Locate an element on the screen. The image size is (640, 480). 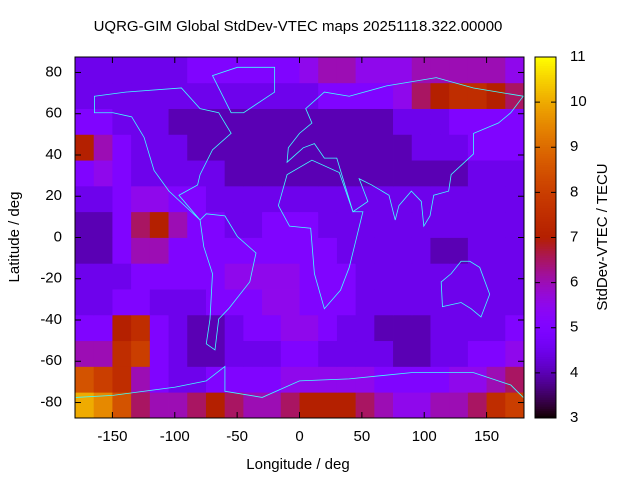
x-tick-label: 50 is located at coordinates (362, 436).